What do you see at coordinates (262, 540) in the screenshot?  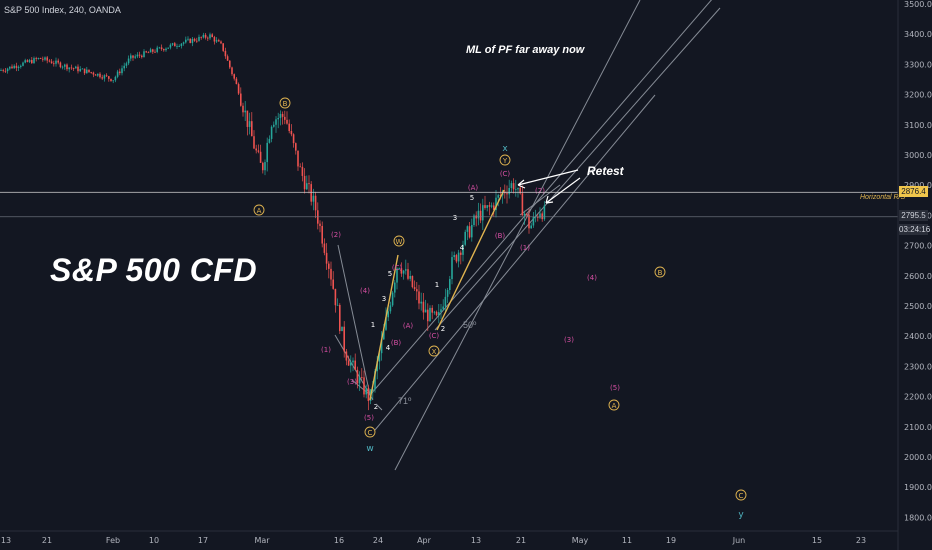 I see `time-tick-label: Mar` at bounding box center [262, 540].